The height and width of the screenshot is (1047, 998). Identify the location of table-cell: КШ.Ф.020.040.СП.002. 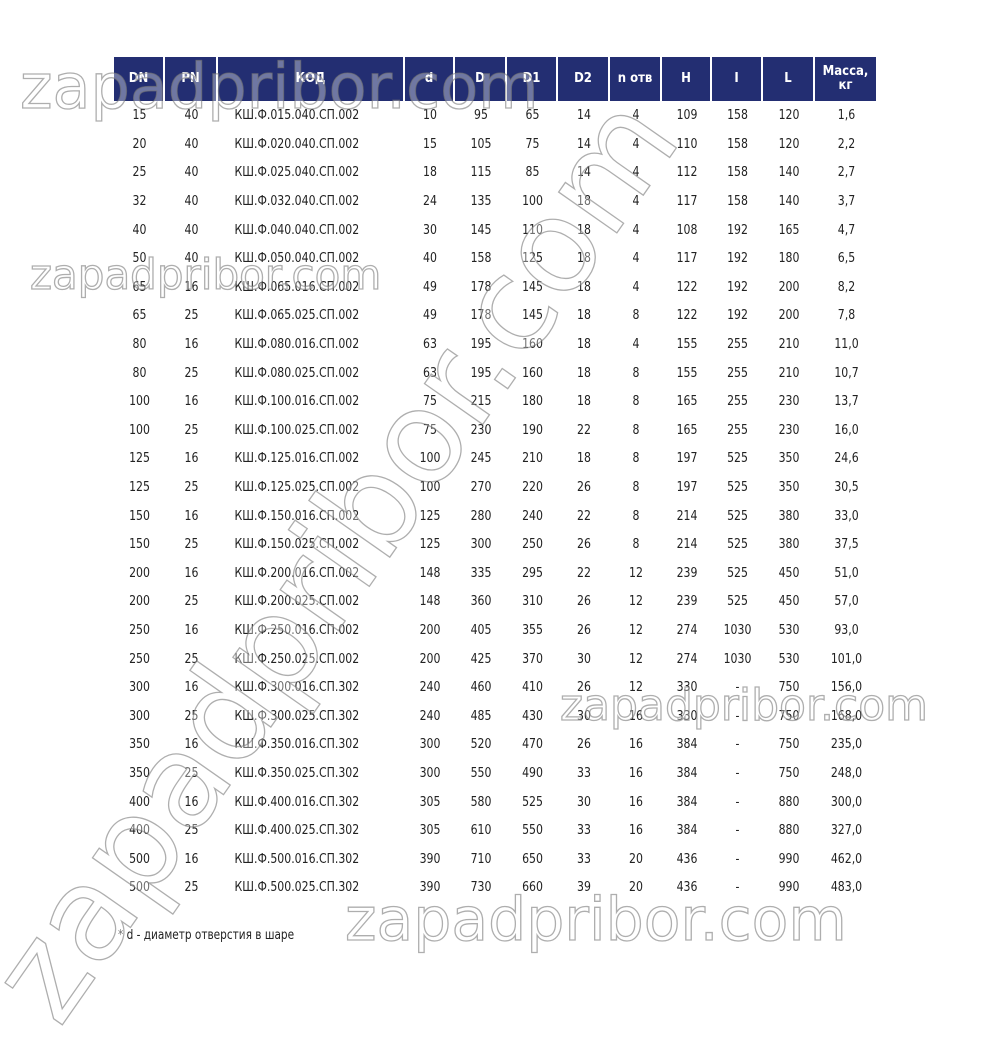
(297, 143).